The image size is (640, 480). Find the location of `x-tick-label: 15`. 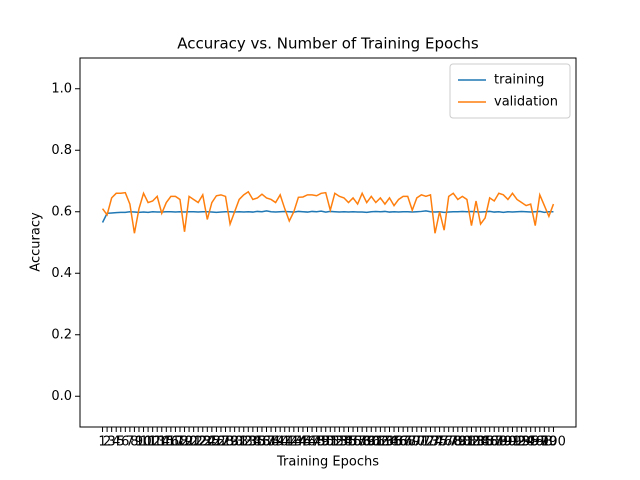

x-tick-label: 15 is located at coordinates (166, 442).